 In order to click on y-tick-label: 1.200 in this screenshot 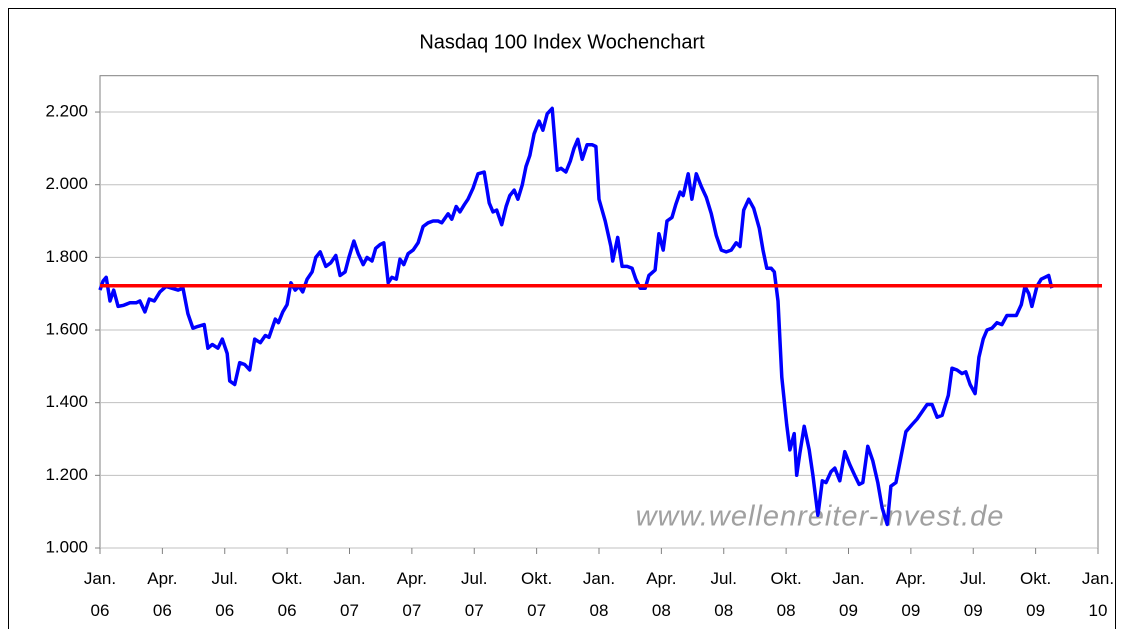, I will do `click(66, 474)`.